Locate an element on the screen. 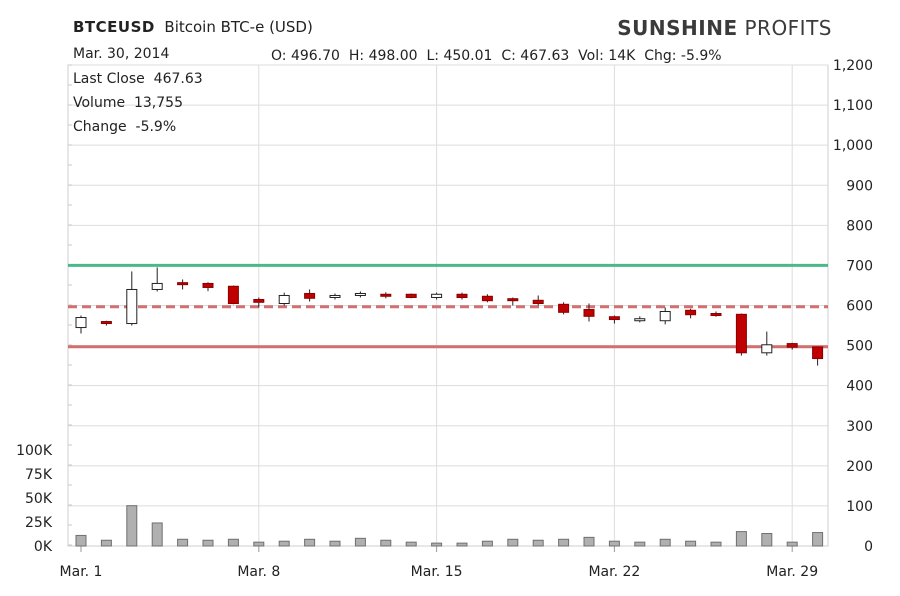  last-close-value: 467.63 is located at coordinates (178, 79).